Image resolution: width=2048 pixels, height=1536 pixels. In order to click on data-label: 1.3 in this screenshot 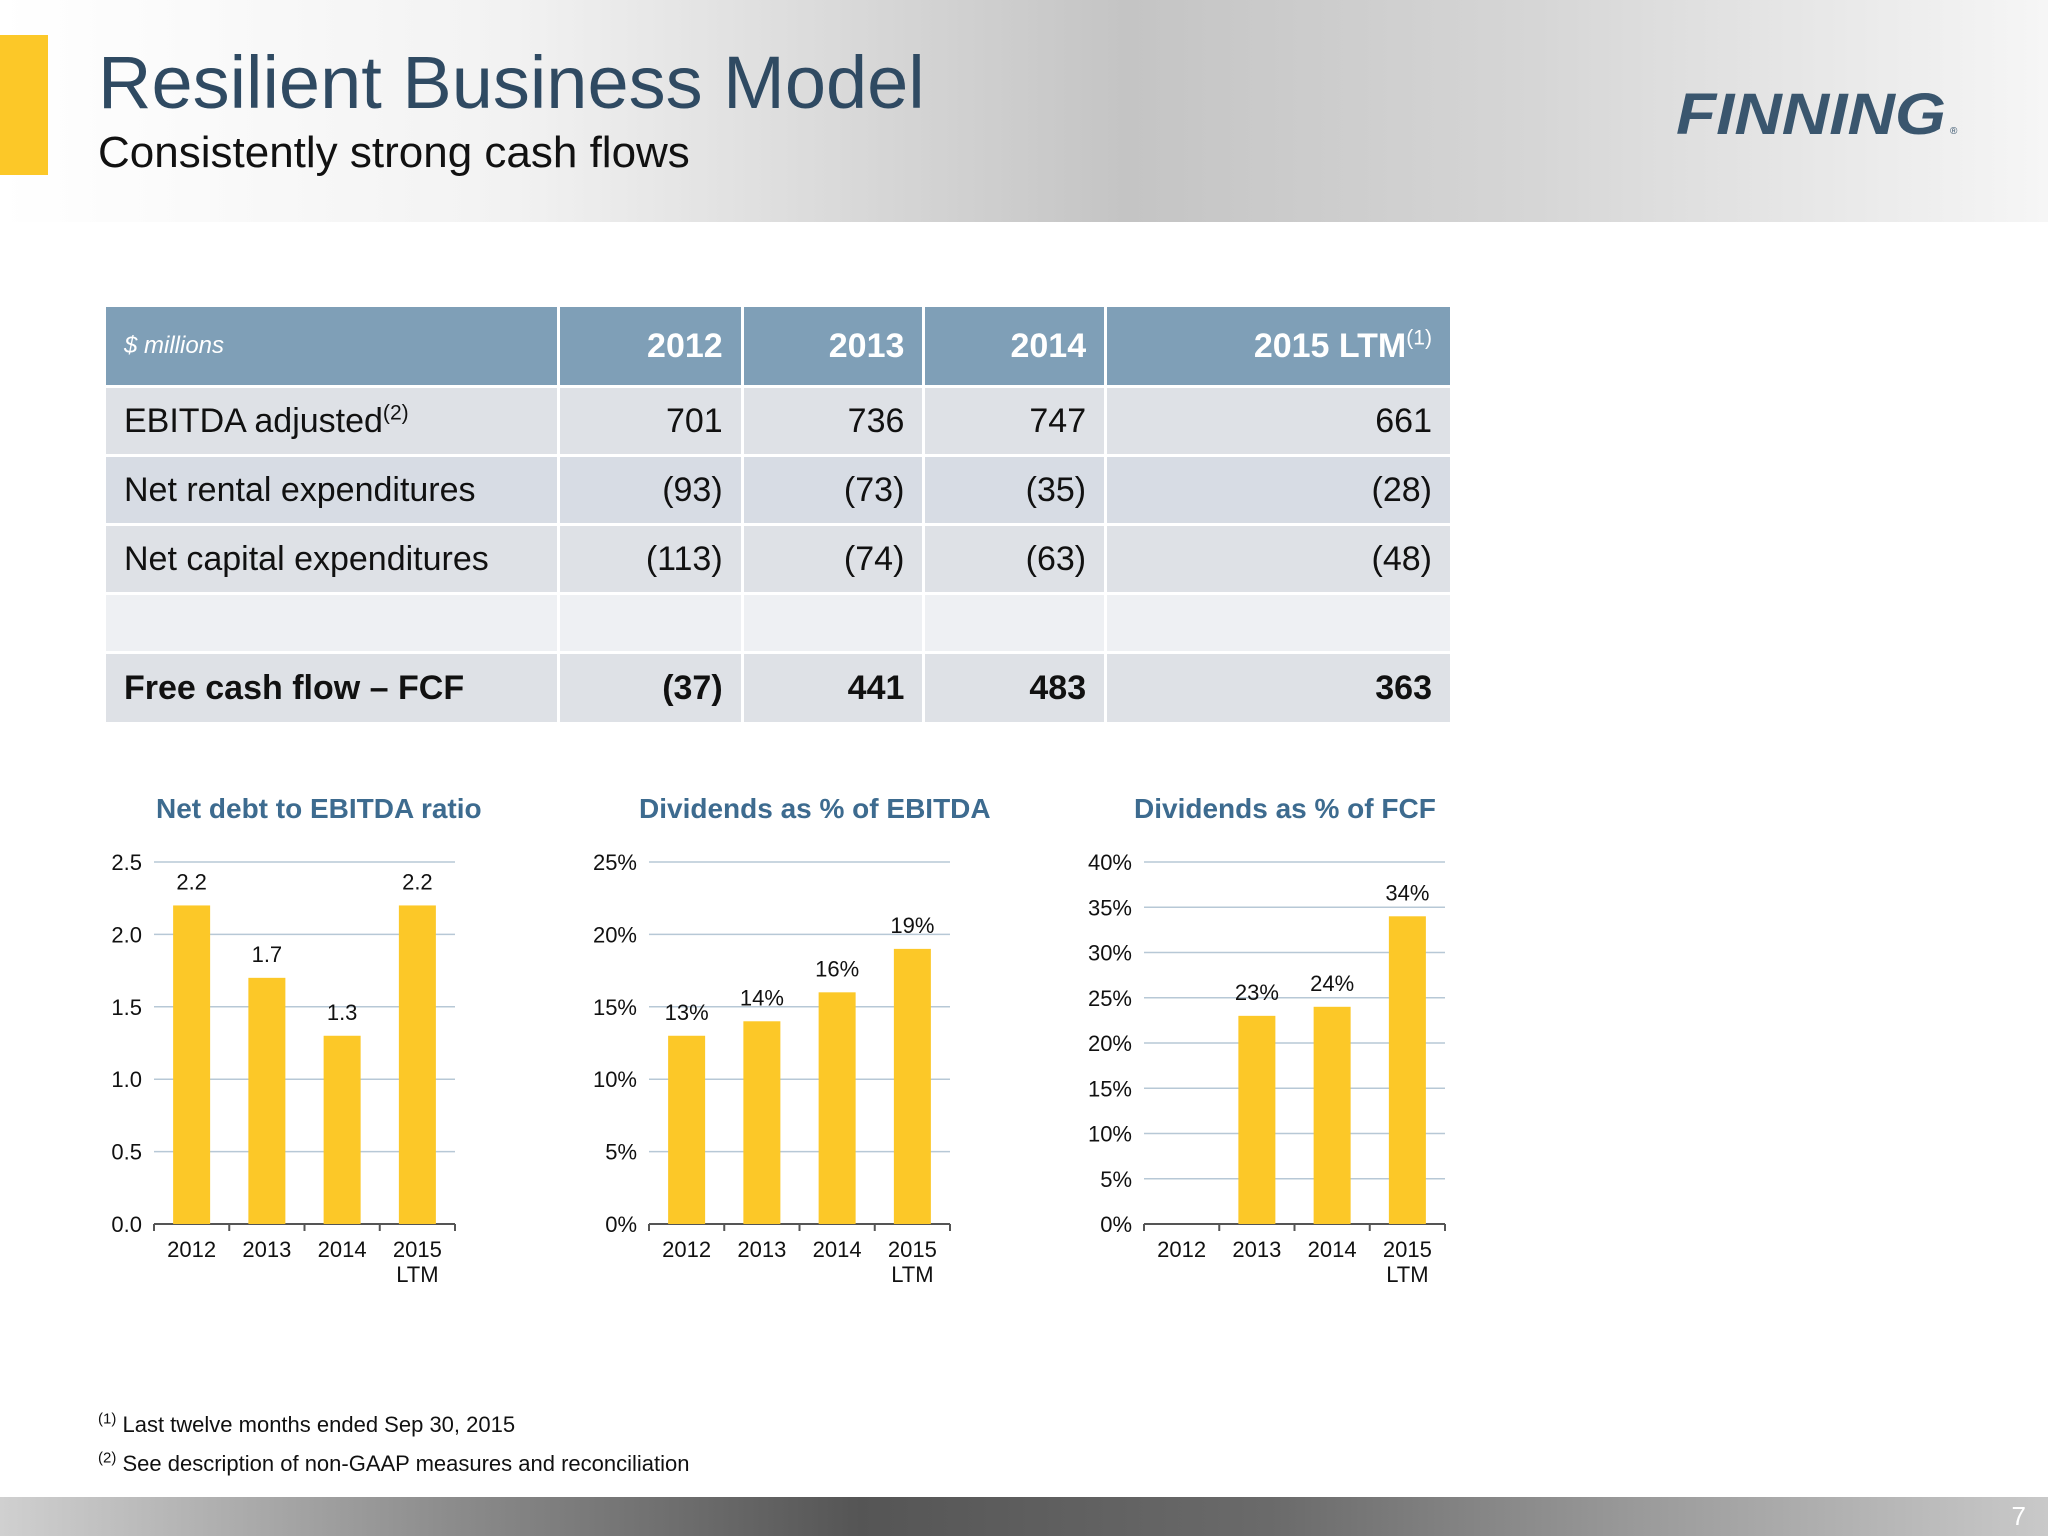, I will do `click(342, 1012)`.